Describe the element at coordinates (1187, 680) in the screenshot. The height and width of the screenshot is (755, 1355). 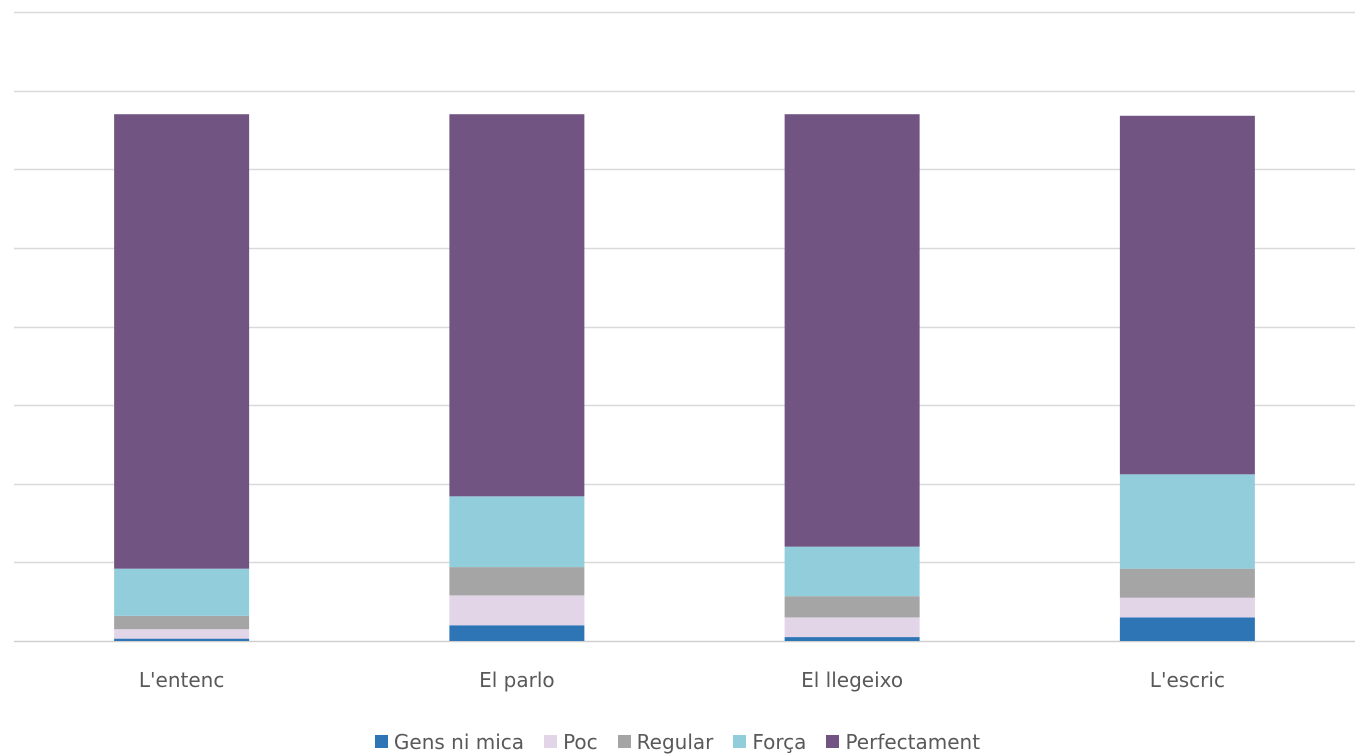
I see `x-tick-label: L'escric` at that location.